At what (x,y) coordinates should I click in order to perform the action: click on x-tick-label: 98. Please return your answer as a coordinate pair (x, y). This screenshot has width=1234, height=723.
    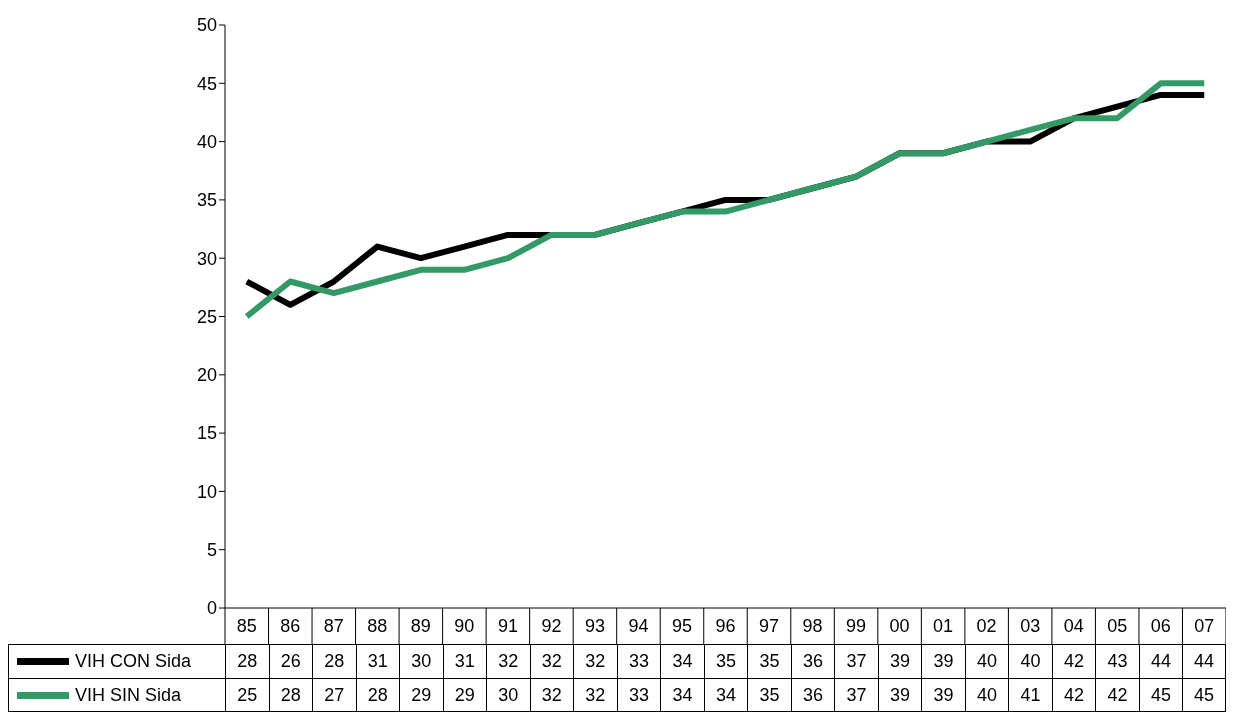
    Looking at the image, I should click on (812, 626).